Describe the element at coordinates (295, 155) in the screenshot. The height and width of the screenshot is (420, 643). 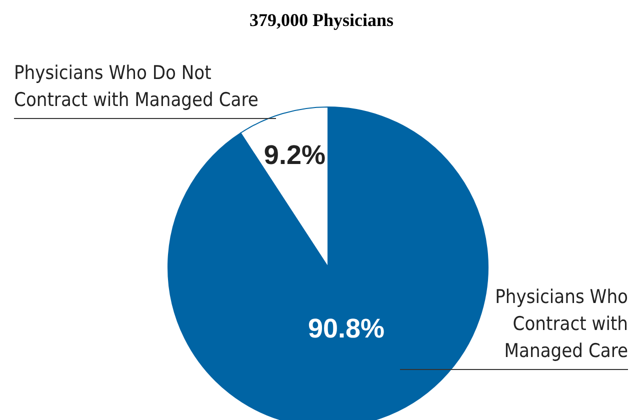
I see `data-label: 9.2%` at that location.